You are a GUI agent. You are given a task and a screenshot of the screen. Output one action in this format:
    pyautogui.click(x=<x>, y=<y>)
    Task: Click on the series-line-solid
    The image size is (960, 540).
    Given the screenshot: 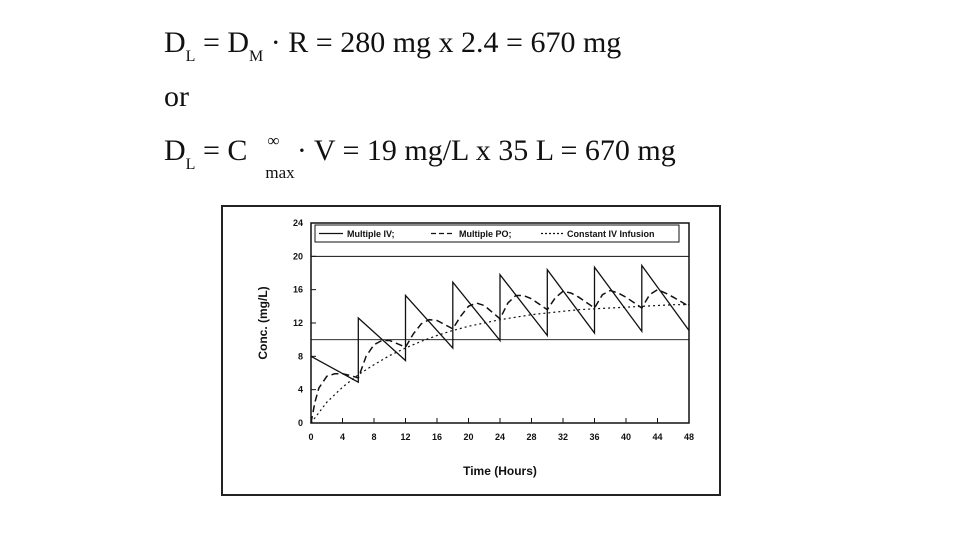 What is the action you would take?
    pyautogui.click(x=500, y=323)
    